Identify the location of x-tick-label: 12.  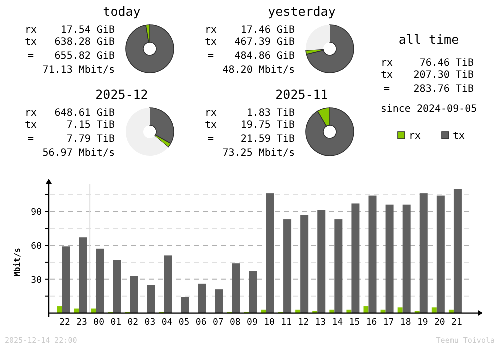
(304, 323).